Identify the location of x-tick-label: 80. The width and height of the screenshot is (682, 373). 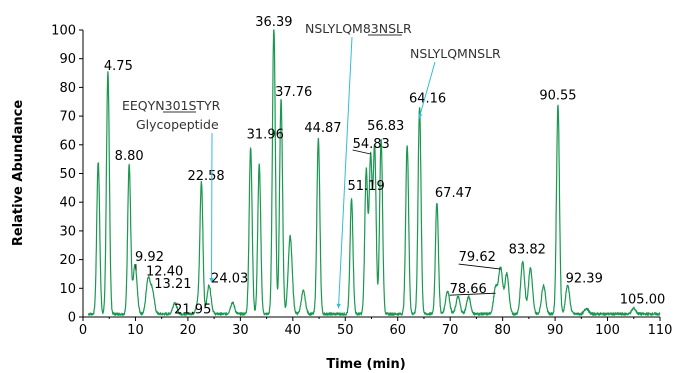
(502, 330).